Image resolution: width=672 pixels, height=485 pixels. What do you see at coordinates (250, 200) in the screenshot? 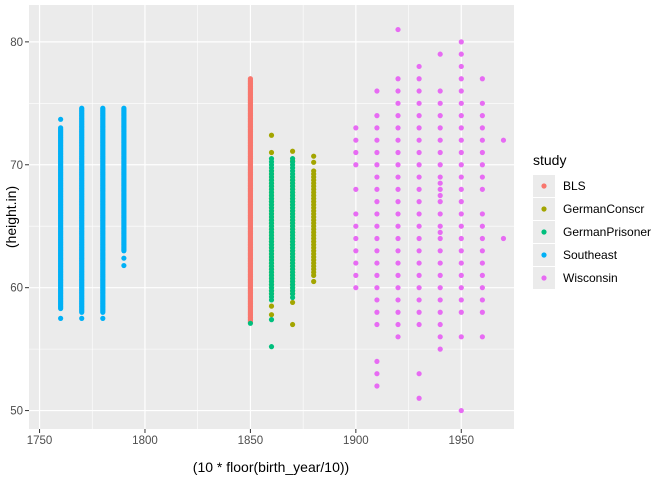
I see `series-bls` at bounding box center [250, 200].